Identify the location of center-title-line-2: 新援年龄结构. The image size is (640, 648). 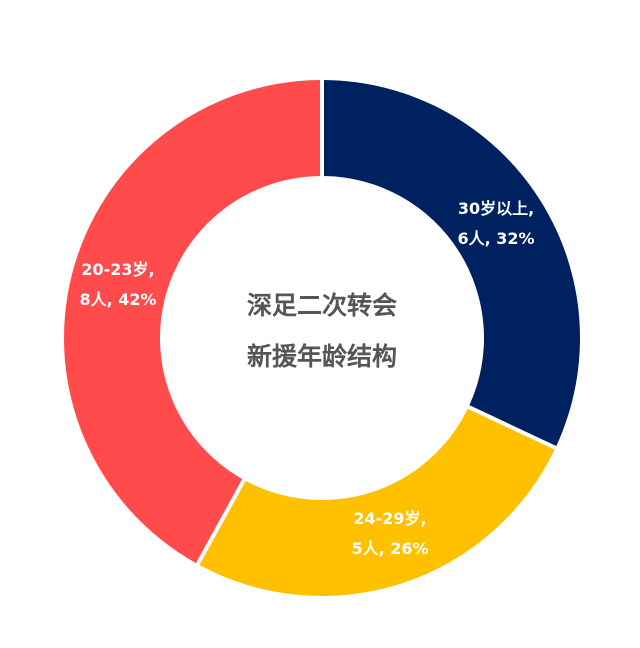
(322, 356).